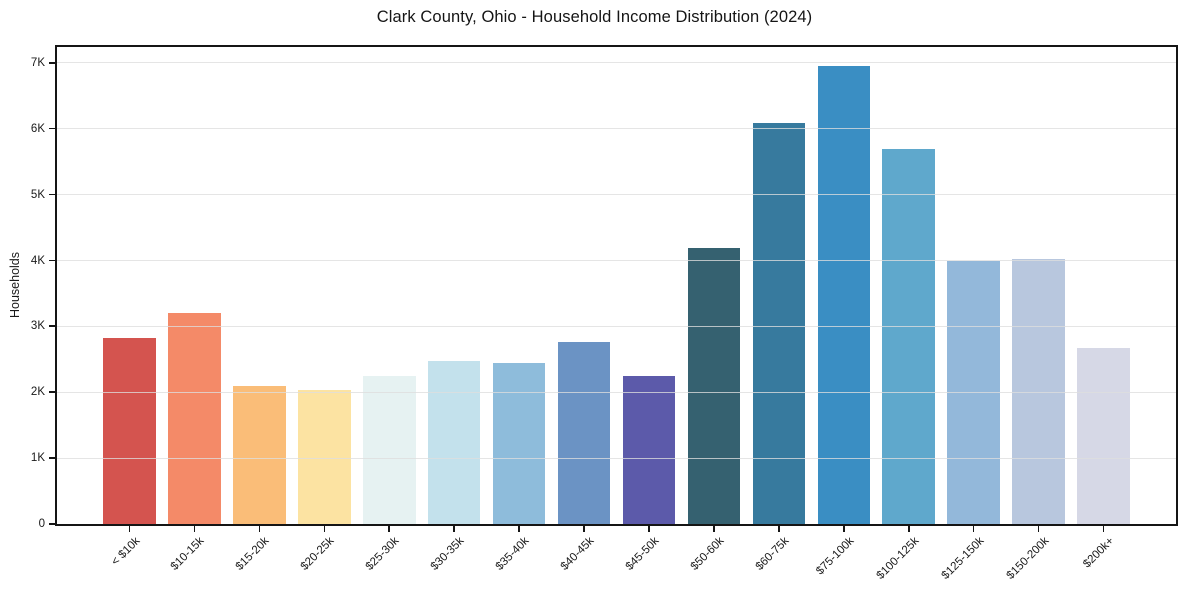  What do you see at coordinates (584, 432) in the screenshot?
I see `bar-$40-45k` at bounding box center [584, 432].